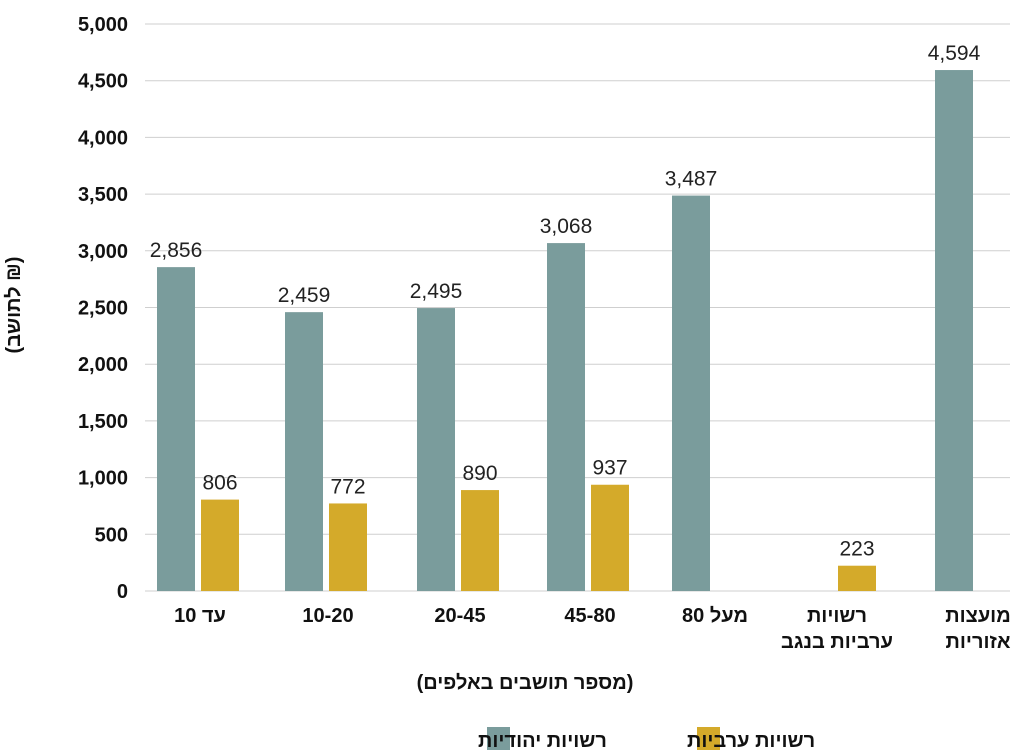 This screenshot has width=1025, height=755. I want to click on data-label: 772, so click(347, 486).